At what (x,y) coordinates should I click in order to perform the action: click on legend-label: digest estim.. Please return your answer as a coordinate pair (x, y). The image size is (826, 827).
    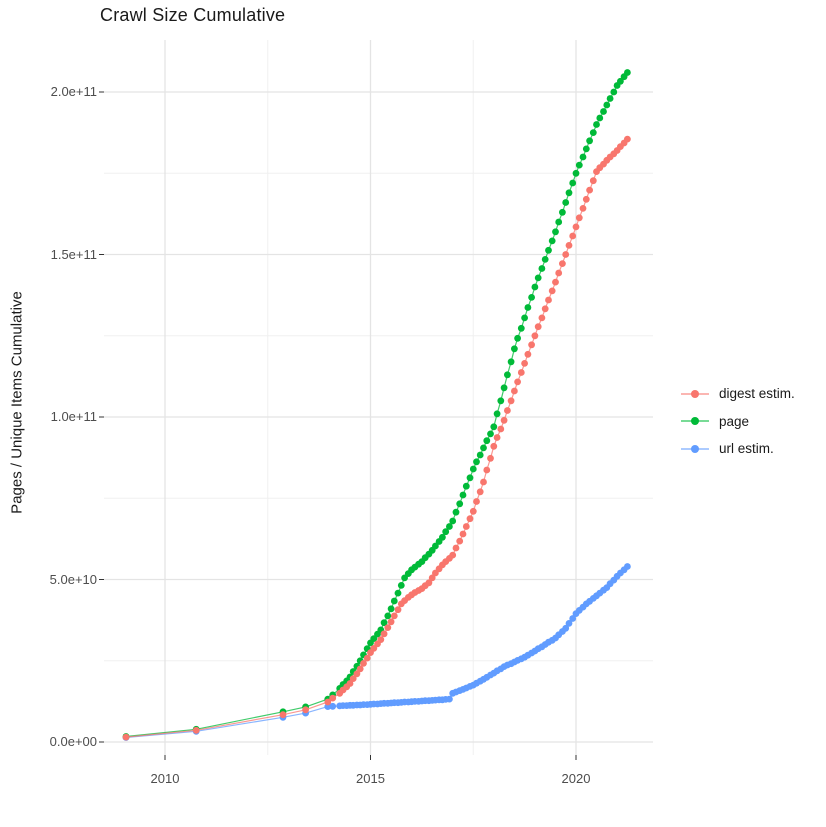
    Looking at the image, I should click on (757, 393).